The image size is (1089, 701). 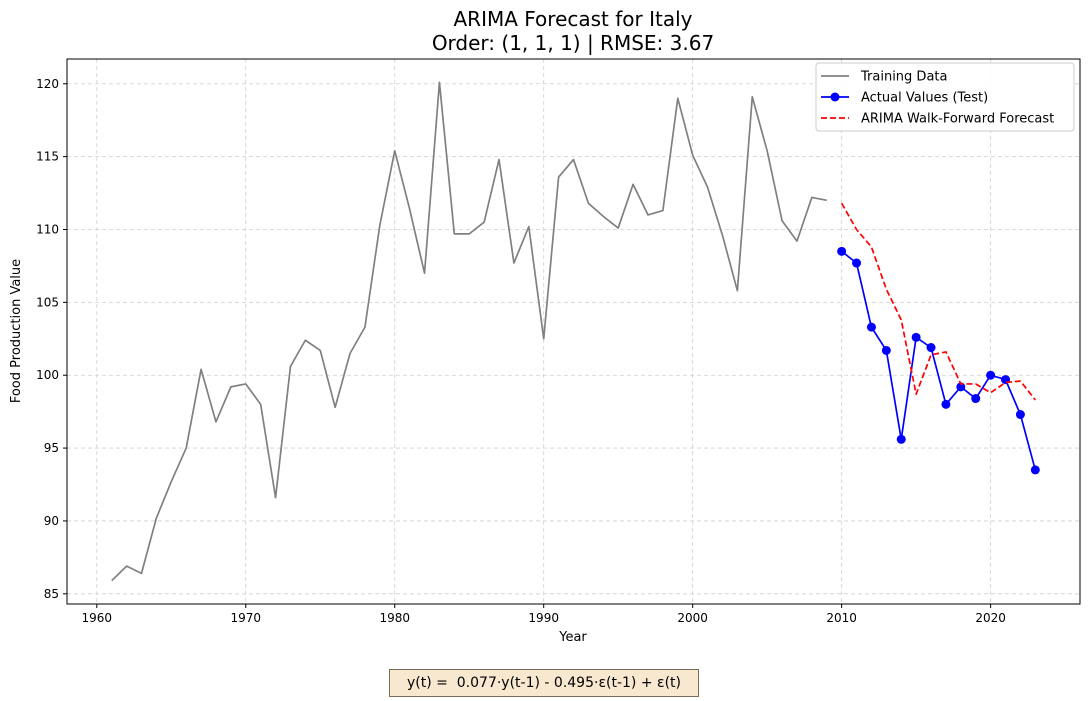 What do you see at coordinates (47, 375) in the screenshot?
I see `y-tick-label: 100` at bounding box center [47, 375].